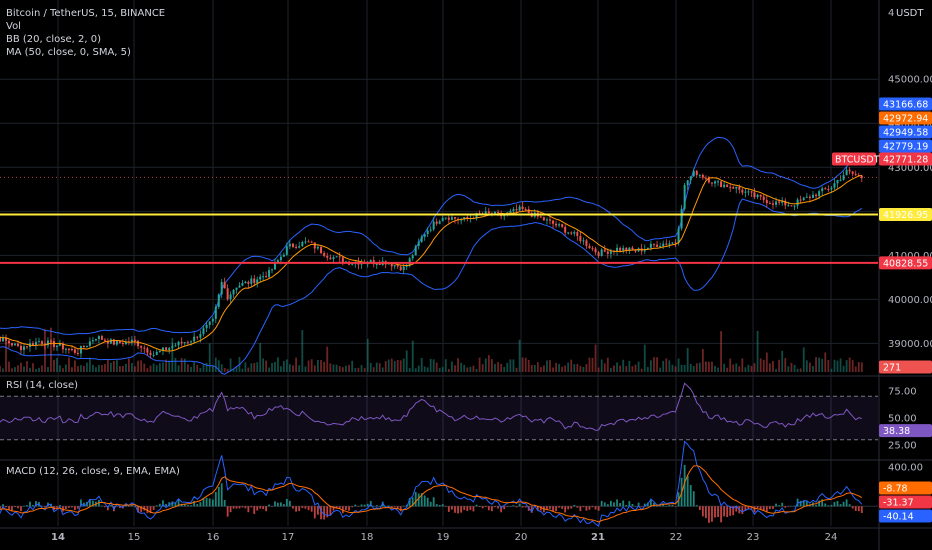  I want to click on level-badge-bg, so click(905, 215).